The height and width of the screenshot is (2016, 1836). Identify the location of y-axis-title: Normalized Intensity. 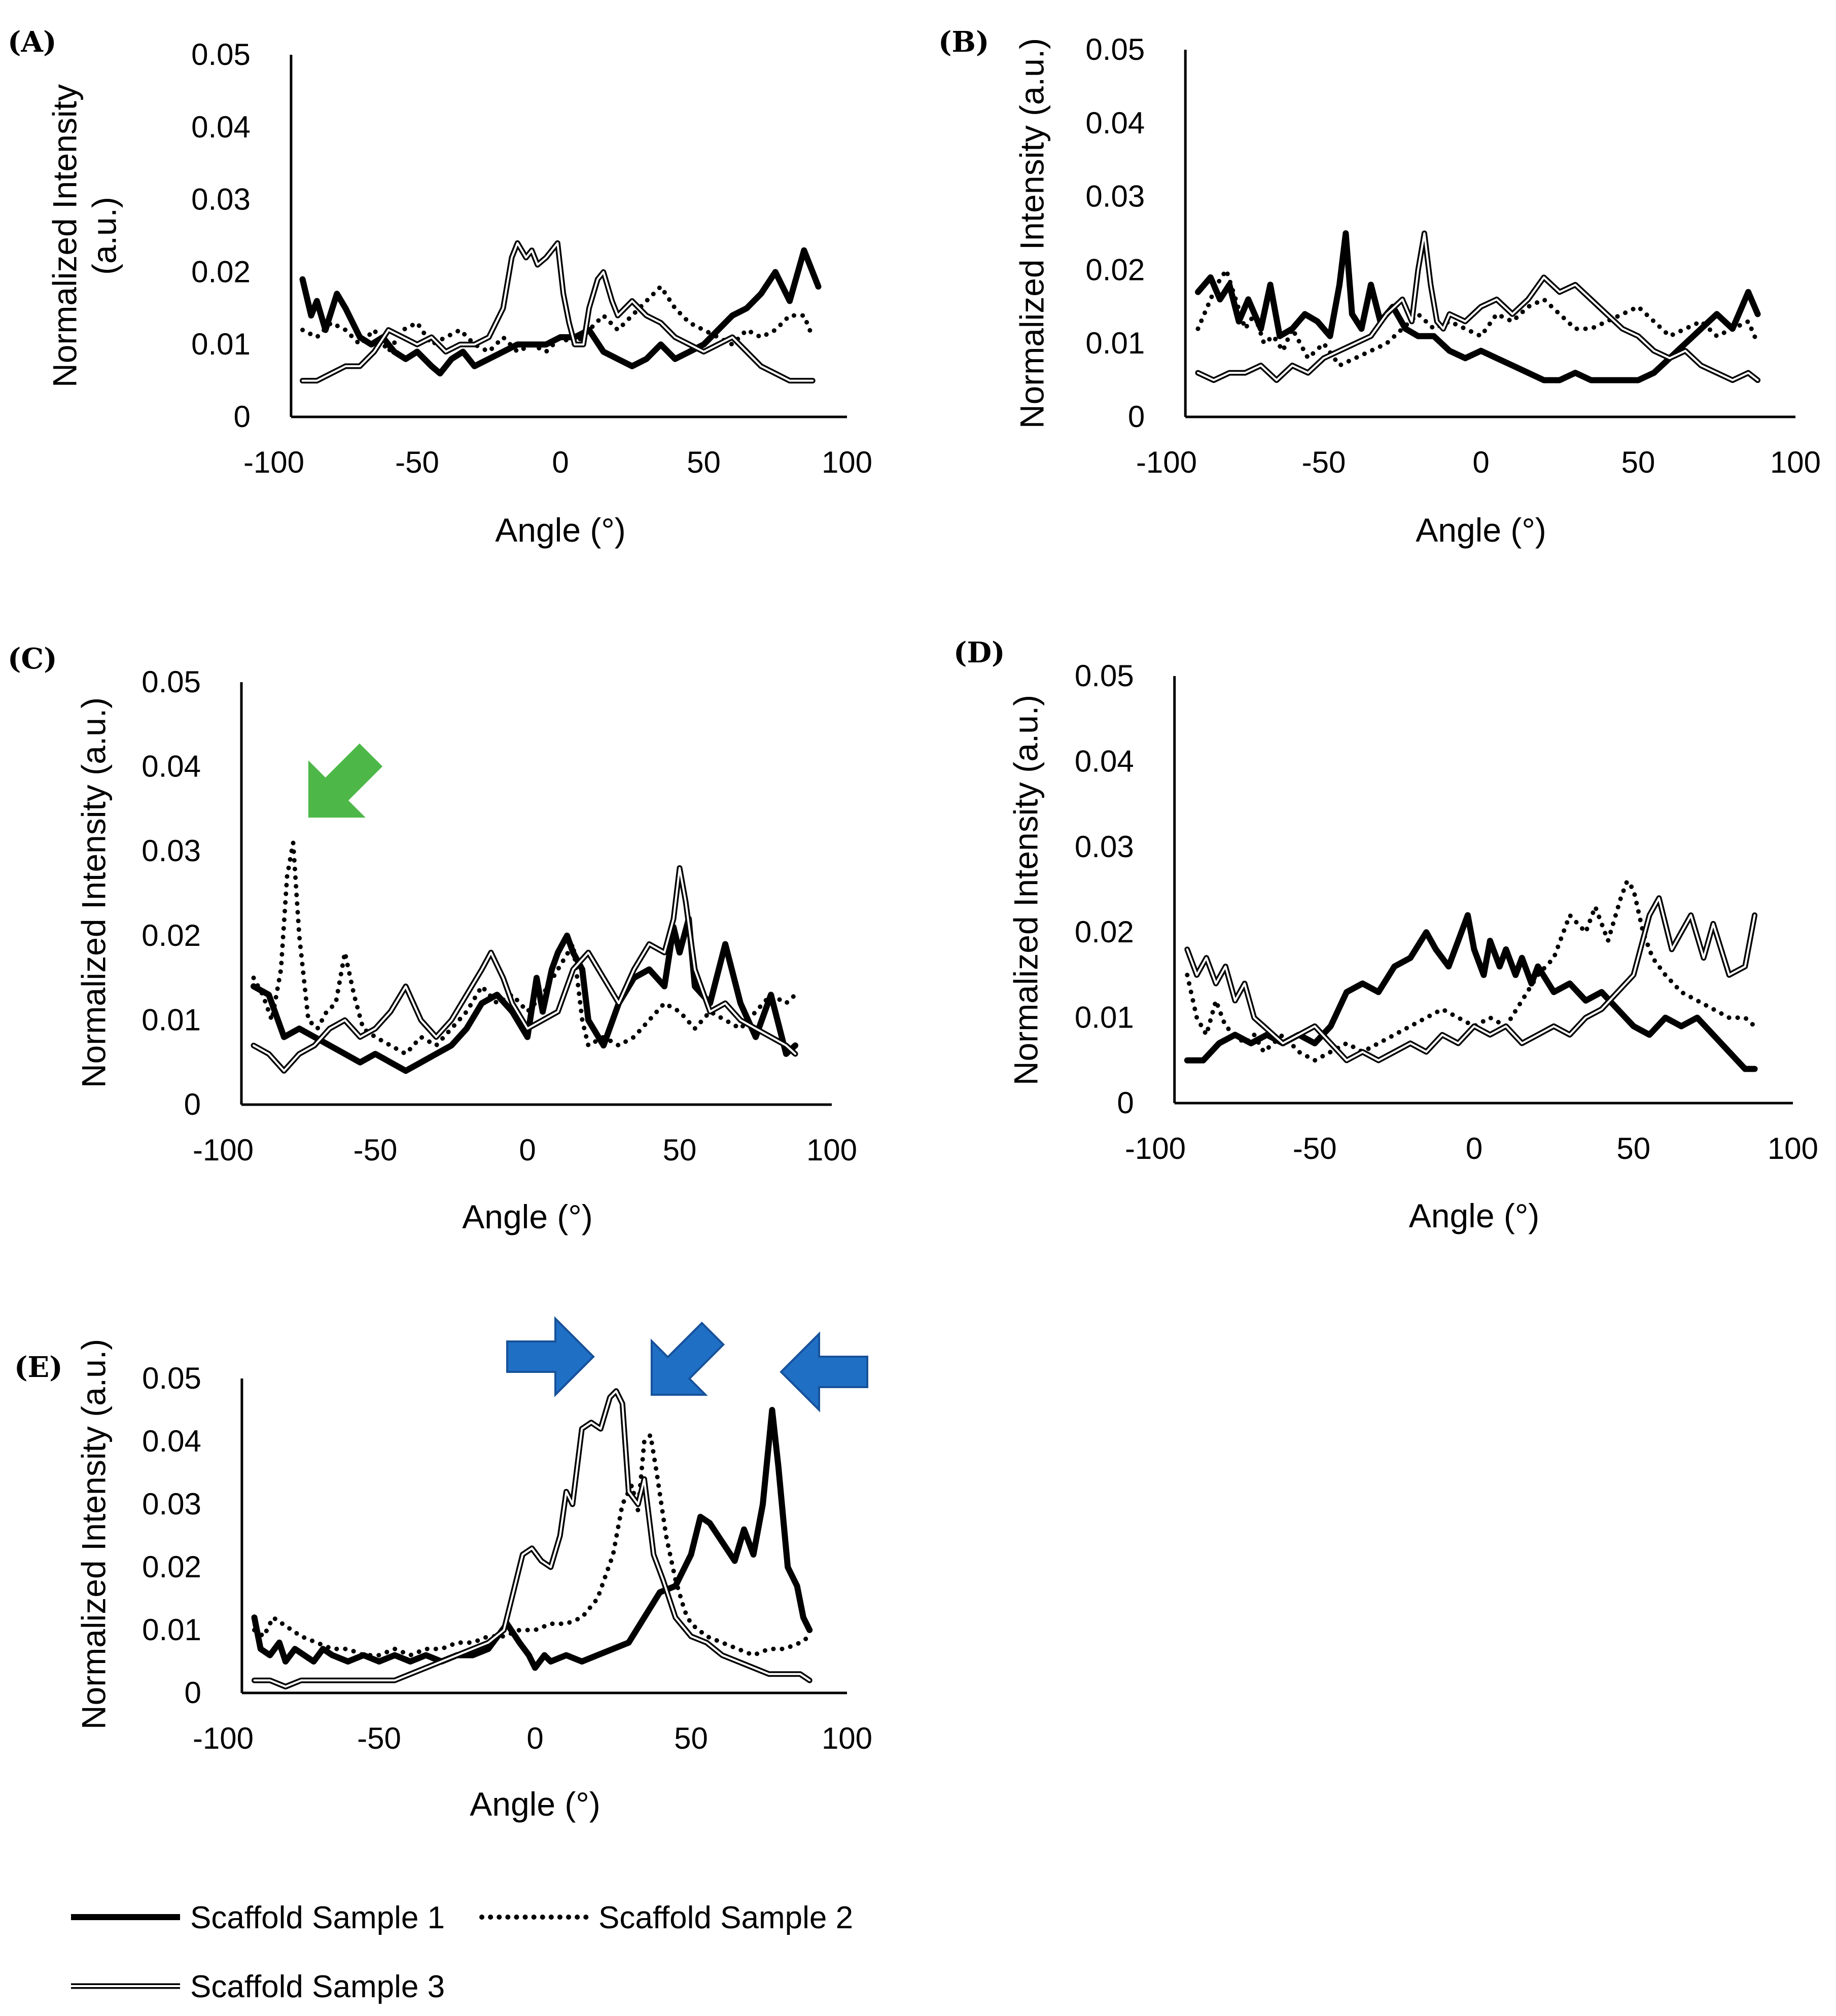
(64, 235).